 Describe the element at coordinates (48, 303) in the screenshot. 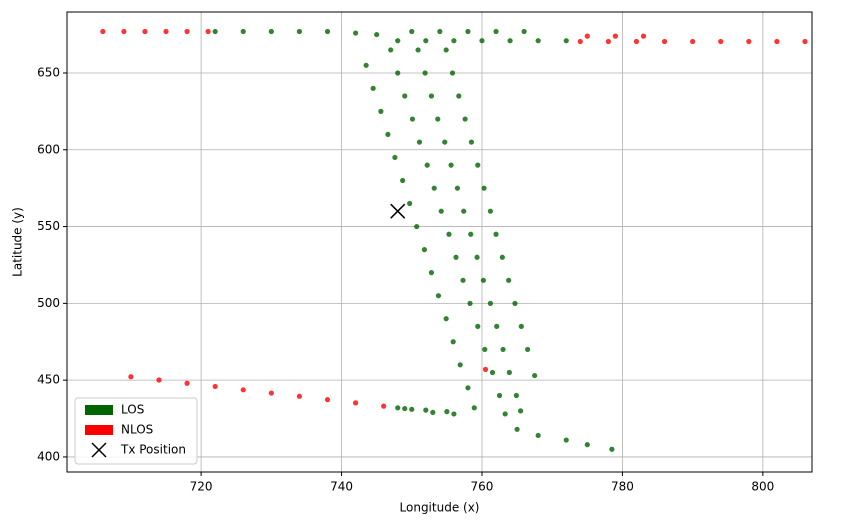

I see `y-tick-label: 500` at that location.